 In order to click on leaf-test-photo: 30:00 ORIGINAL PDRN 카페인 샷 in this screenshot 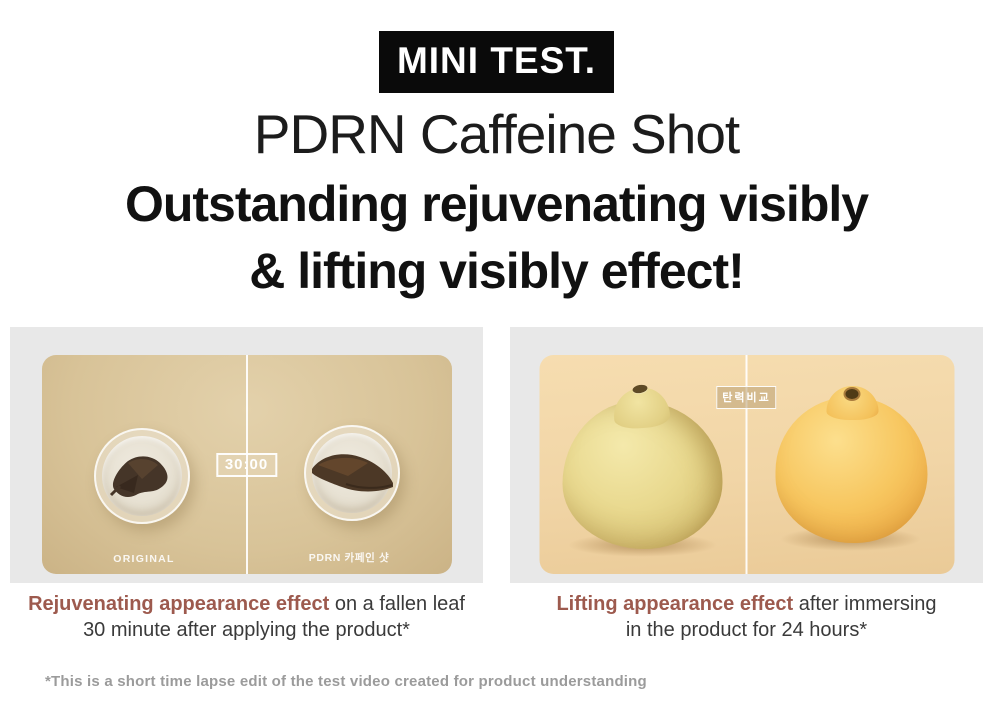, I will do `click(246, 464)`.